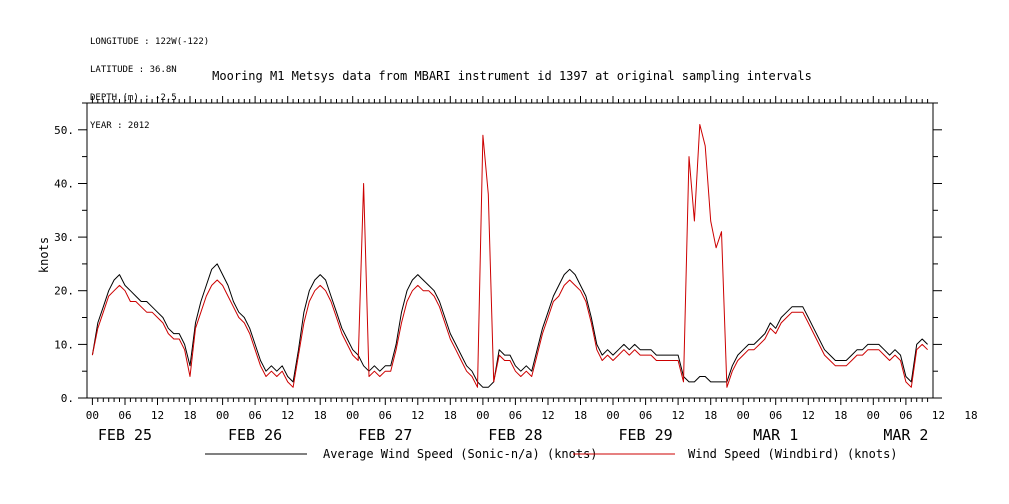  Describe the element at coordinates (64, 237) in the screenshot. I see `y-tick-label: 30.` at that location.